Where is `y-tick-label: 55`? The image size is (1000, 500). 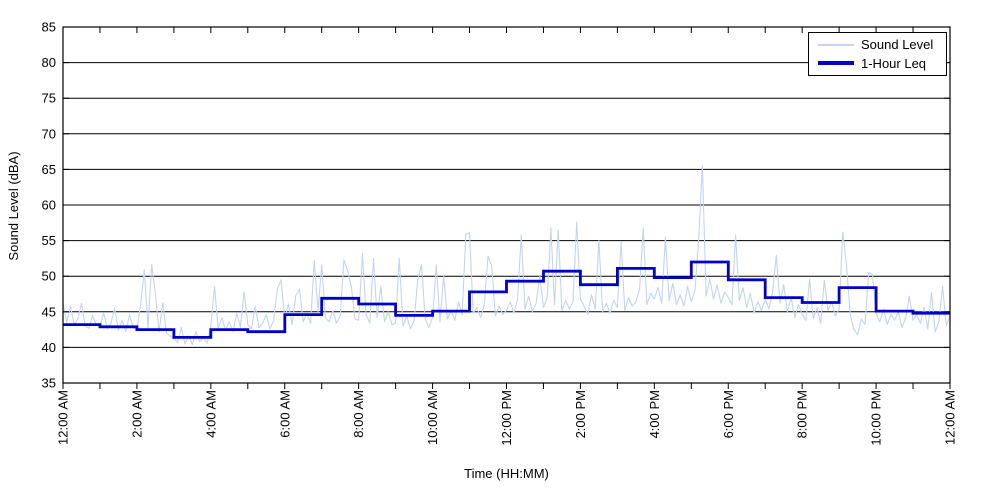 y-tick-label: 55 is located at coordinates (49, 240).